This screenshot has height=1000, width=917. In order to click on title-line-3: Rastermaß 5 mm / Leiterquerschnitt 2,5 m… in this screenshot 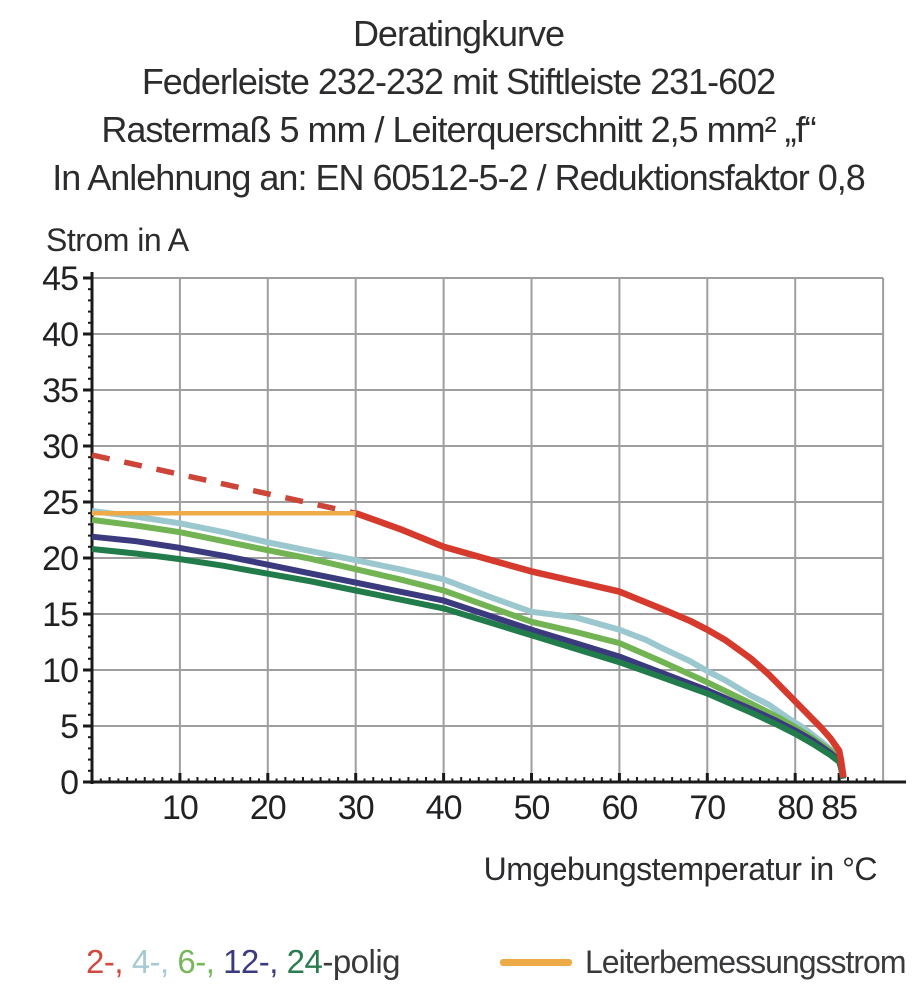, I will do `click(458, 129)`.